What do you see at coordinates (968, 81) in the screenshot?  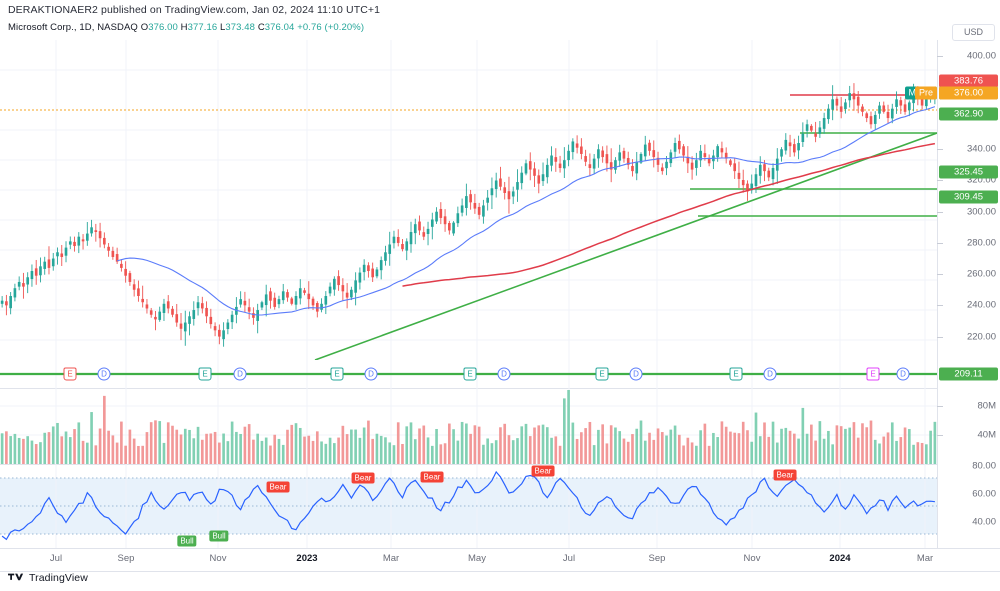 I see `price-tag-resistance-383: 383.76` at bounding box center [968, 81].